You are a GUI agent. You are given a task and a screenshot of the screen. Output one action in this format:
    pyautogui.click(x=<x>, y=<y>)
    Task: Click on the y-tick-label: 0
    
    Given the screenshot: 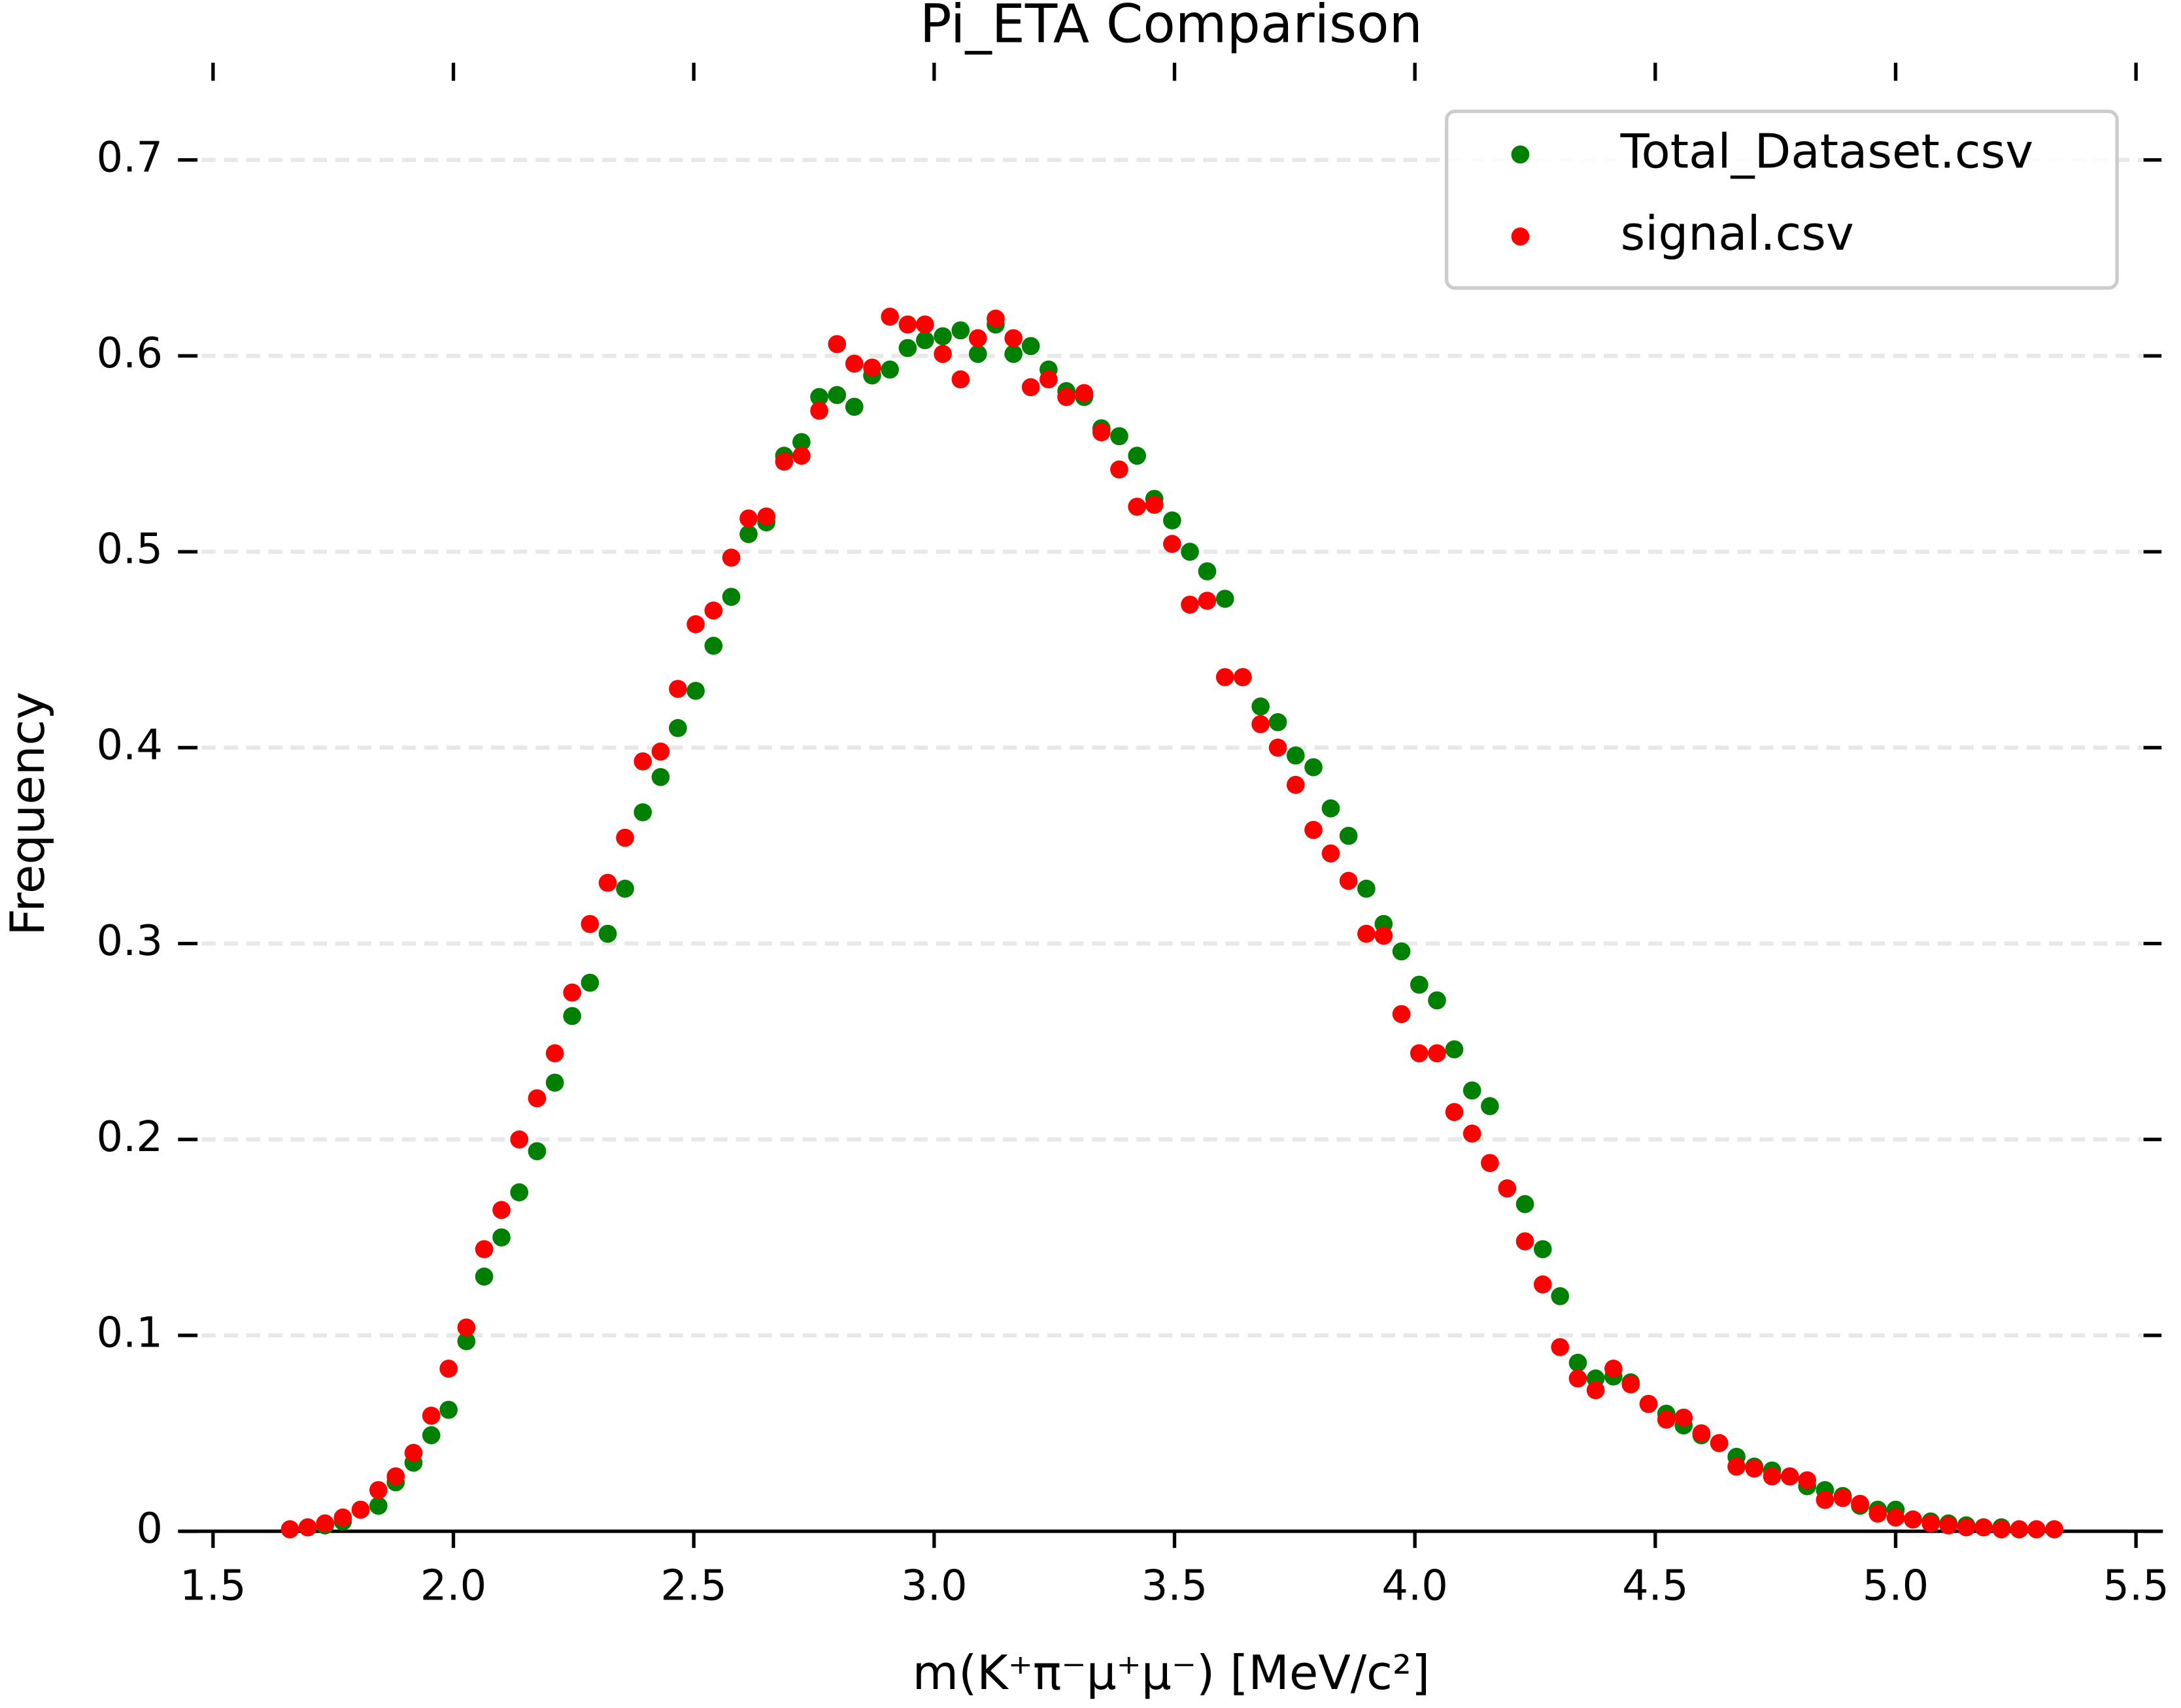 What is the action you would take?
    pyautogui.click(x=149, y=1529)
    